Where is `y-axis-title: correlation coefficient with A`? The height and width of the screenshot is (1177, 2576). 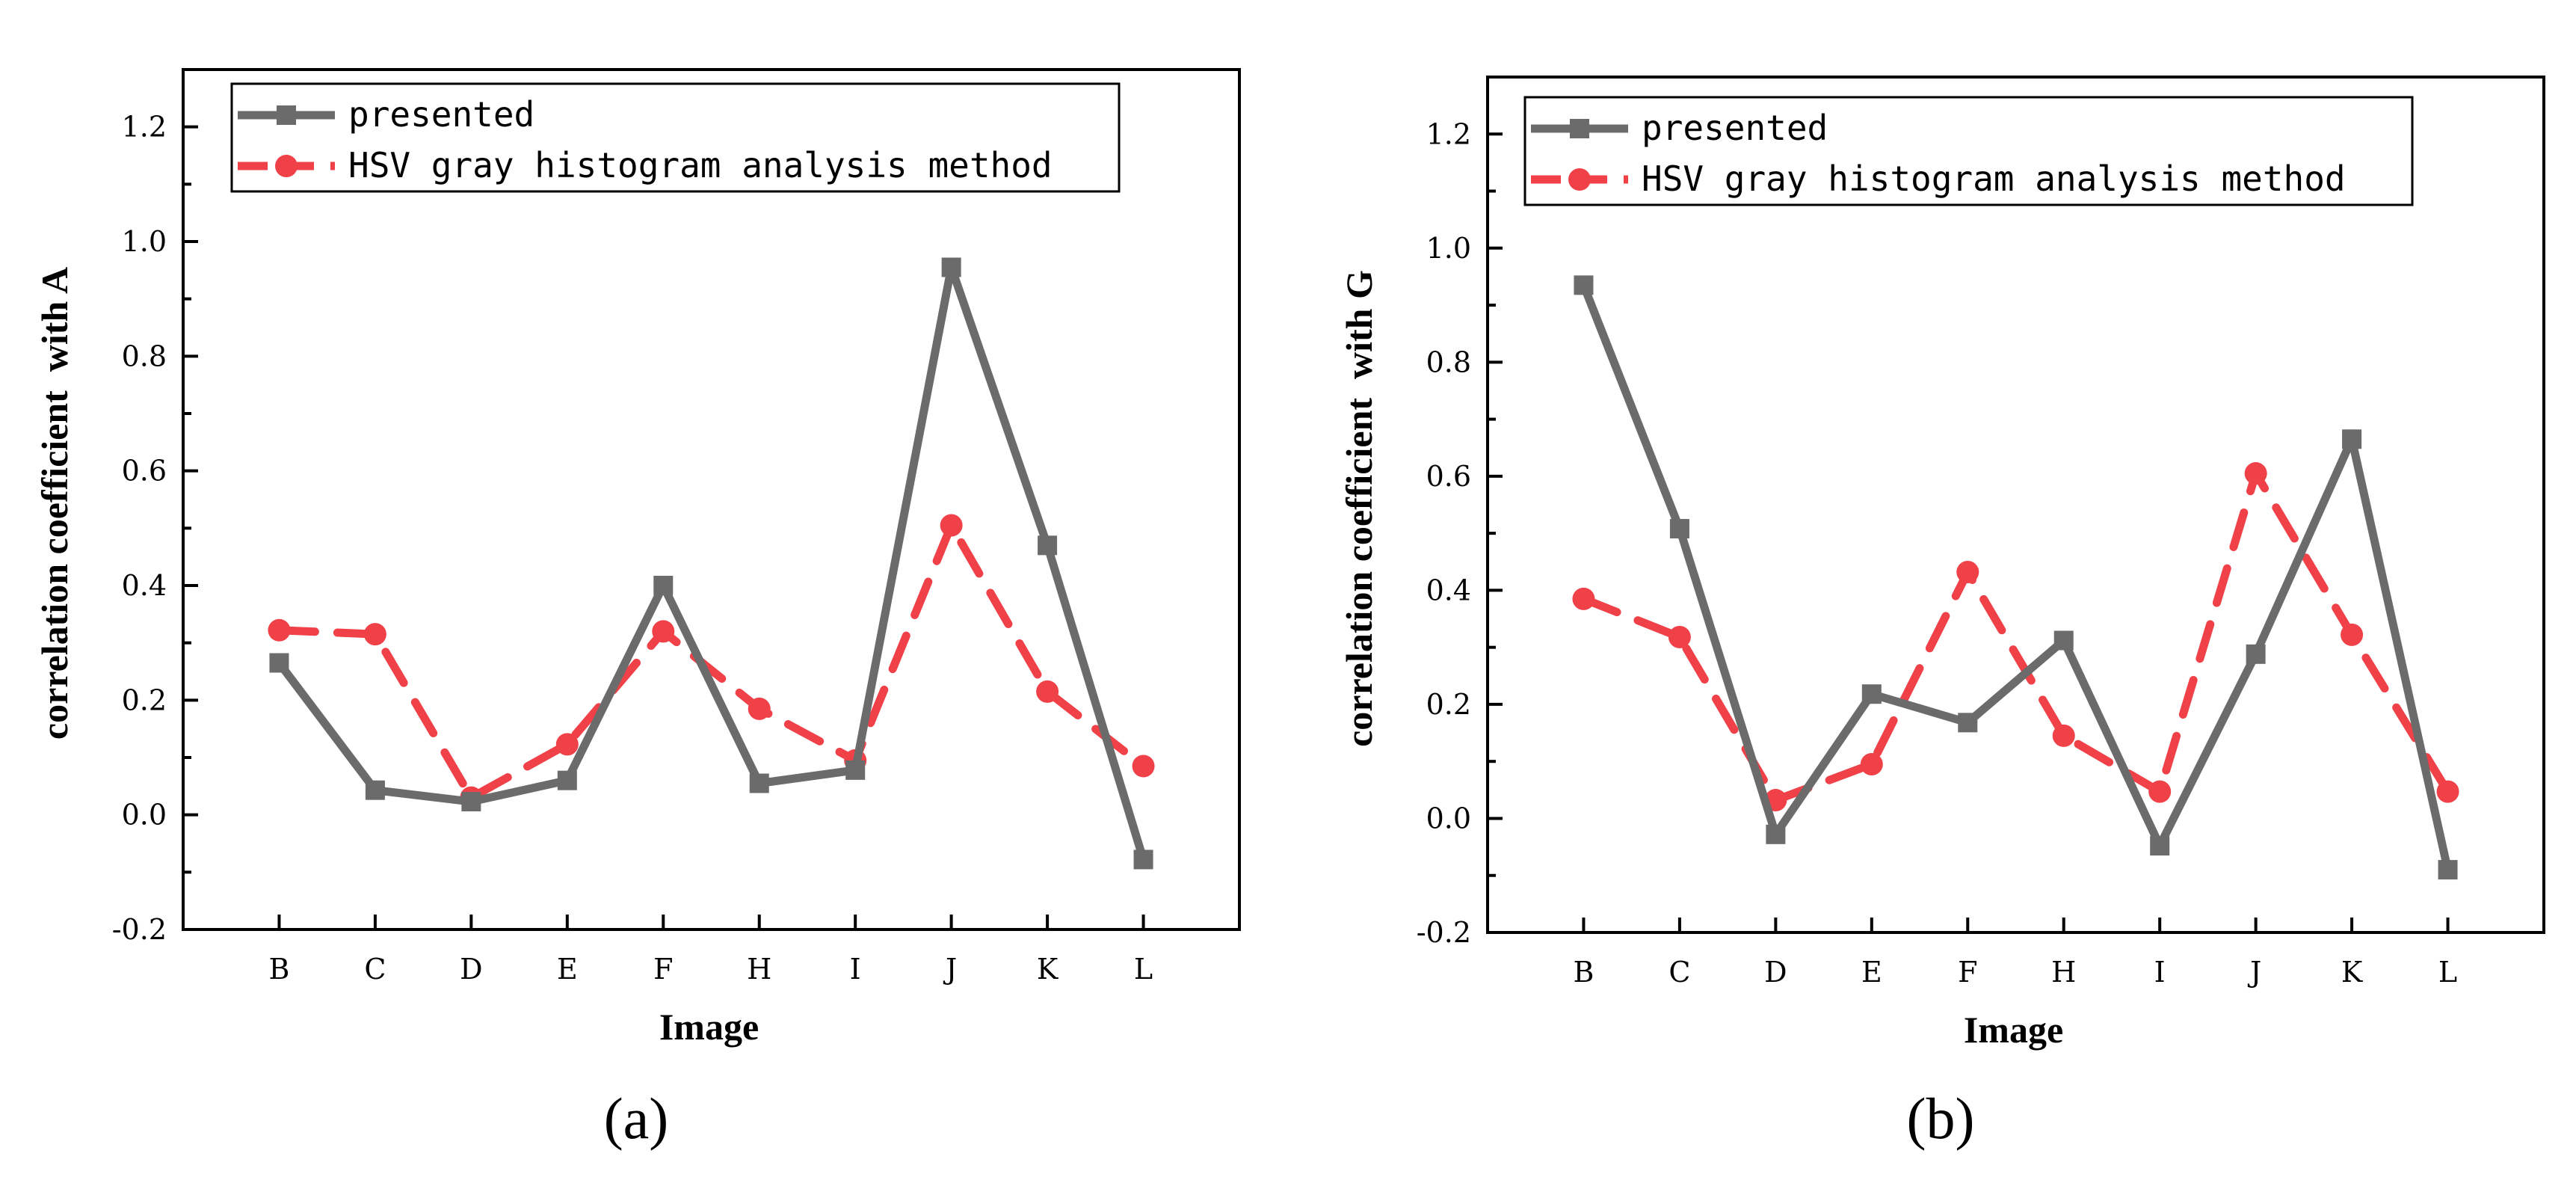 y-axis-title: correlation coefficient with A is located at coordinates (55, 504).